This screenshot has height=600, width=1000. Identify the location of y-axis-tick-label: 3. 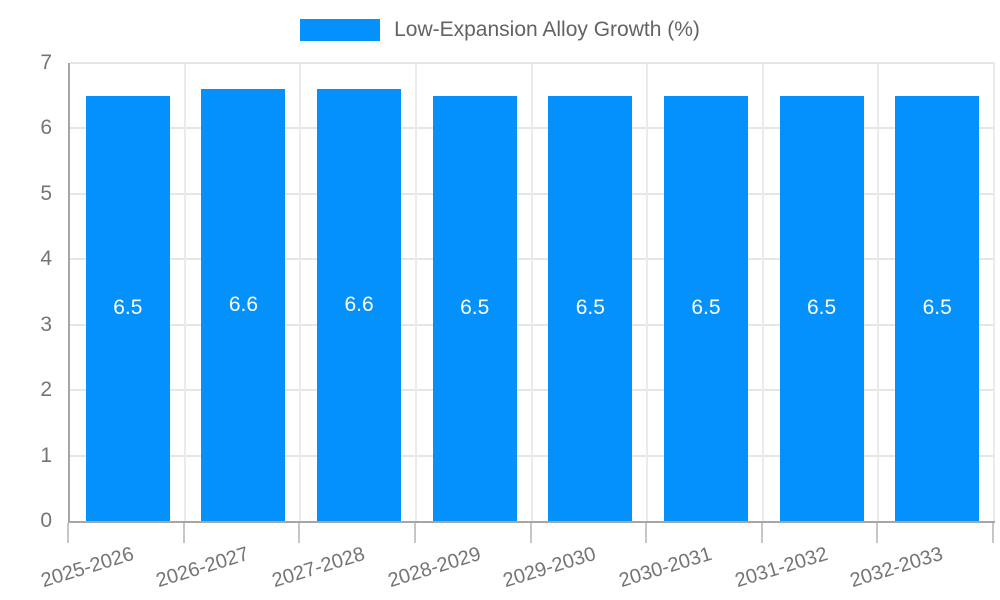
(46, 324).